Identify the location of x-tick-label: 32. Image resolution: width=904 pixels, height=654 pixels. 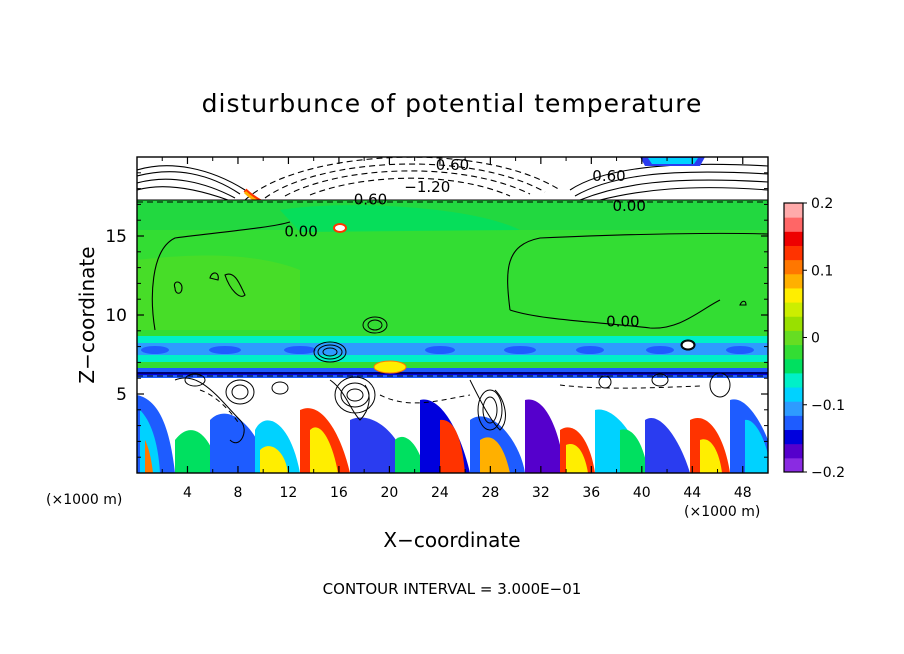
(541, 493).